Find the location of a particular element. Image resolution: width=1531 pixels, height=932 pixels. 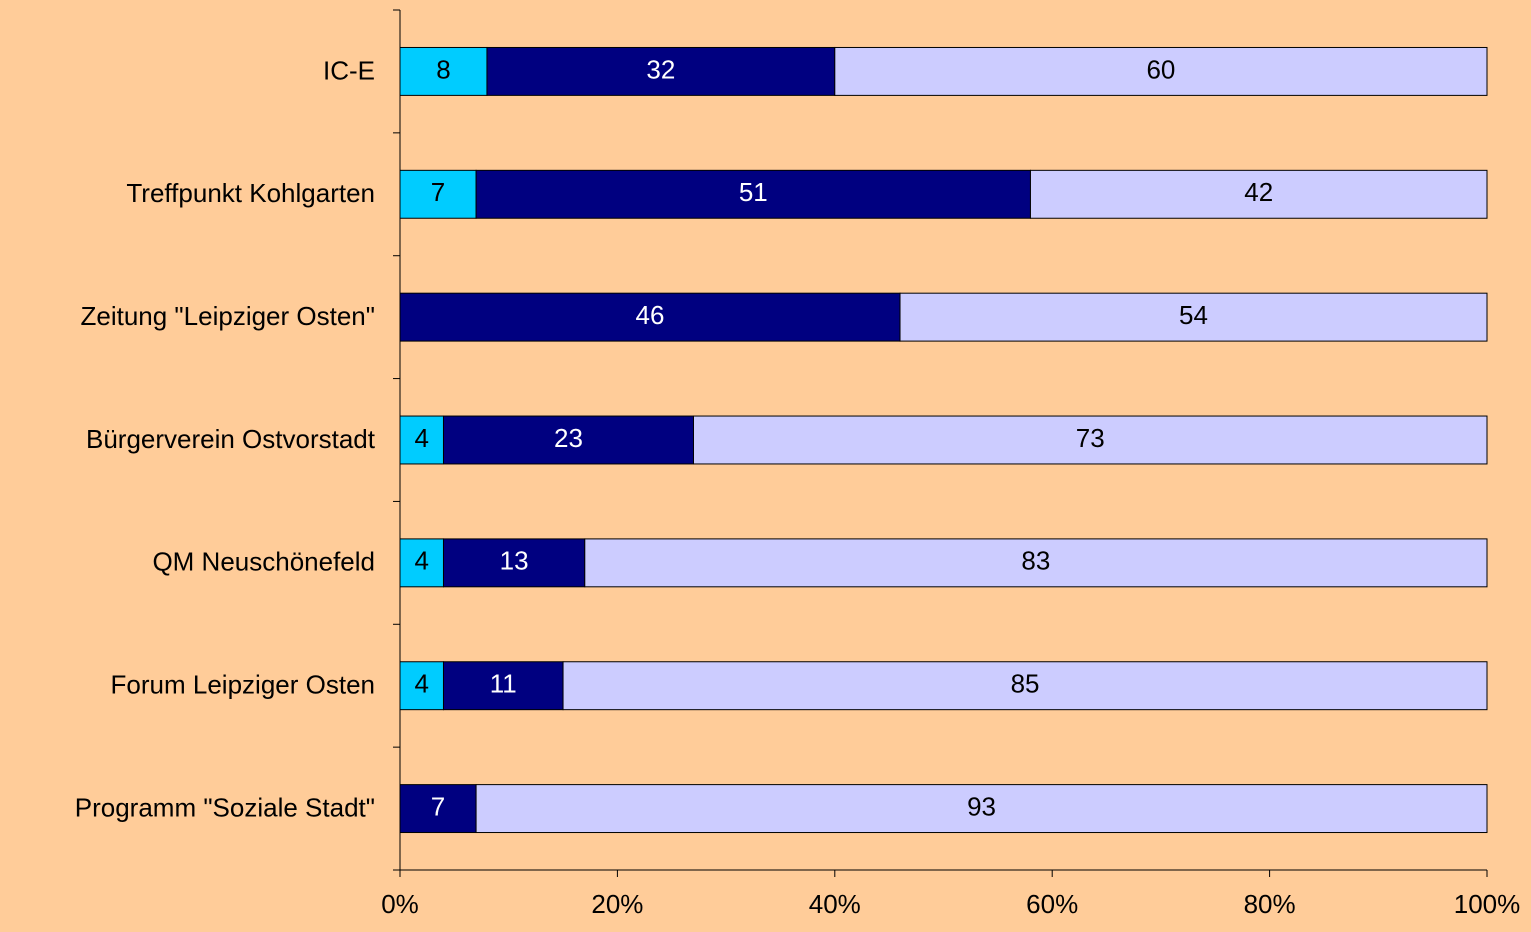

y-tick-label: Forum Leipziger Osten is located at coordinates (243, 685).